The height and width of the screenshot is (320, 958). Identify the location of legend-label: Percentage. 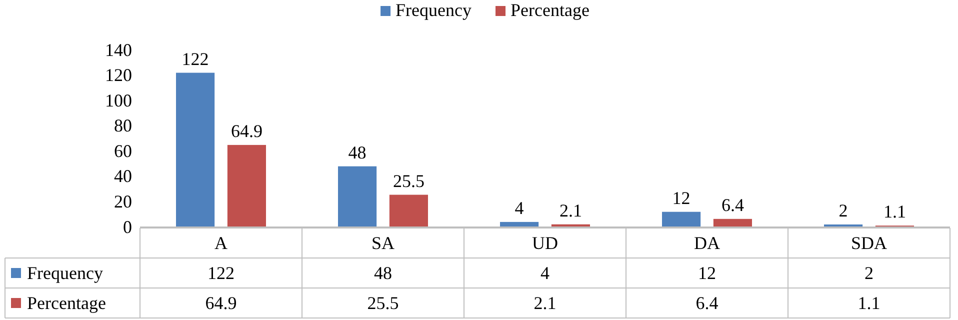
(550, 10).